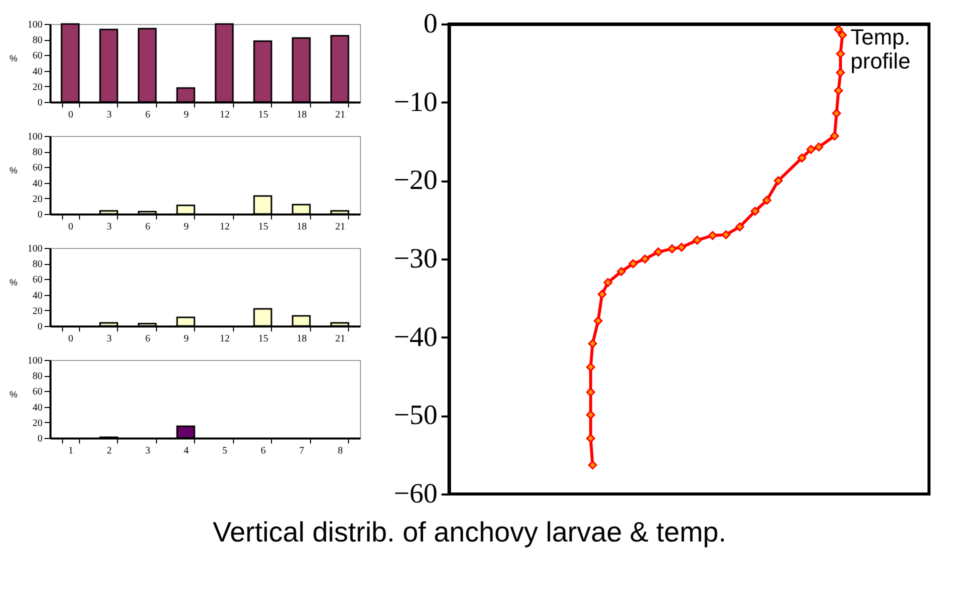  Describe the element at coordinates (416, 337) in the screenshot. I see `y-tick-label: −40` at that location.